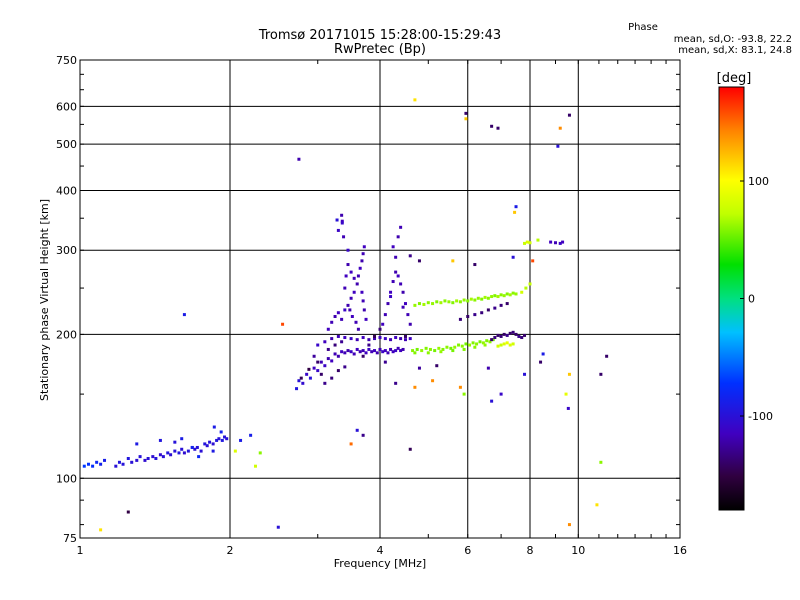 Image resolution: width=800 pixels, height=600 pixels. Describe the element at coordinates (230, 550) in the screenshot. I see `x-tick-label: 2` at that location.